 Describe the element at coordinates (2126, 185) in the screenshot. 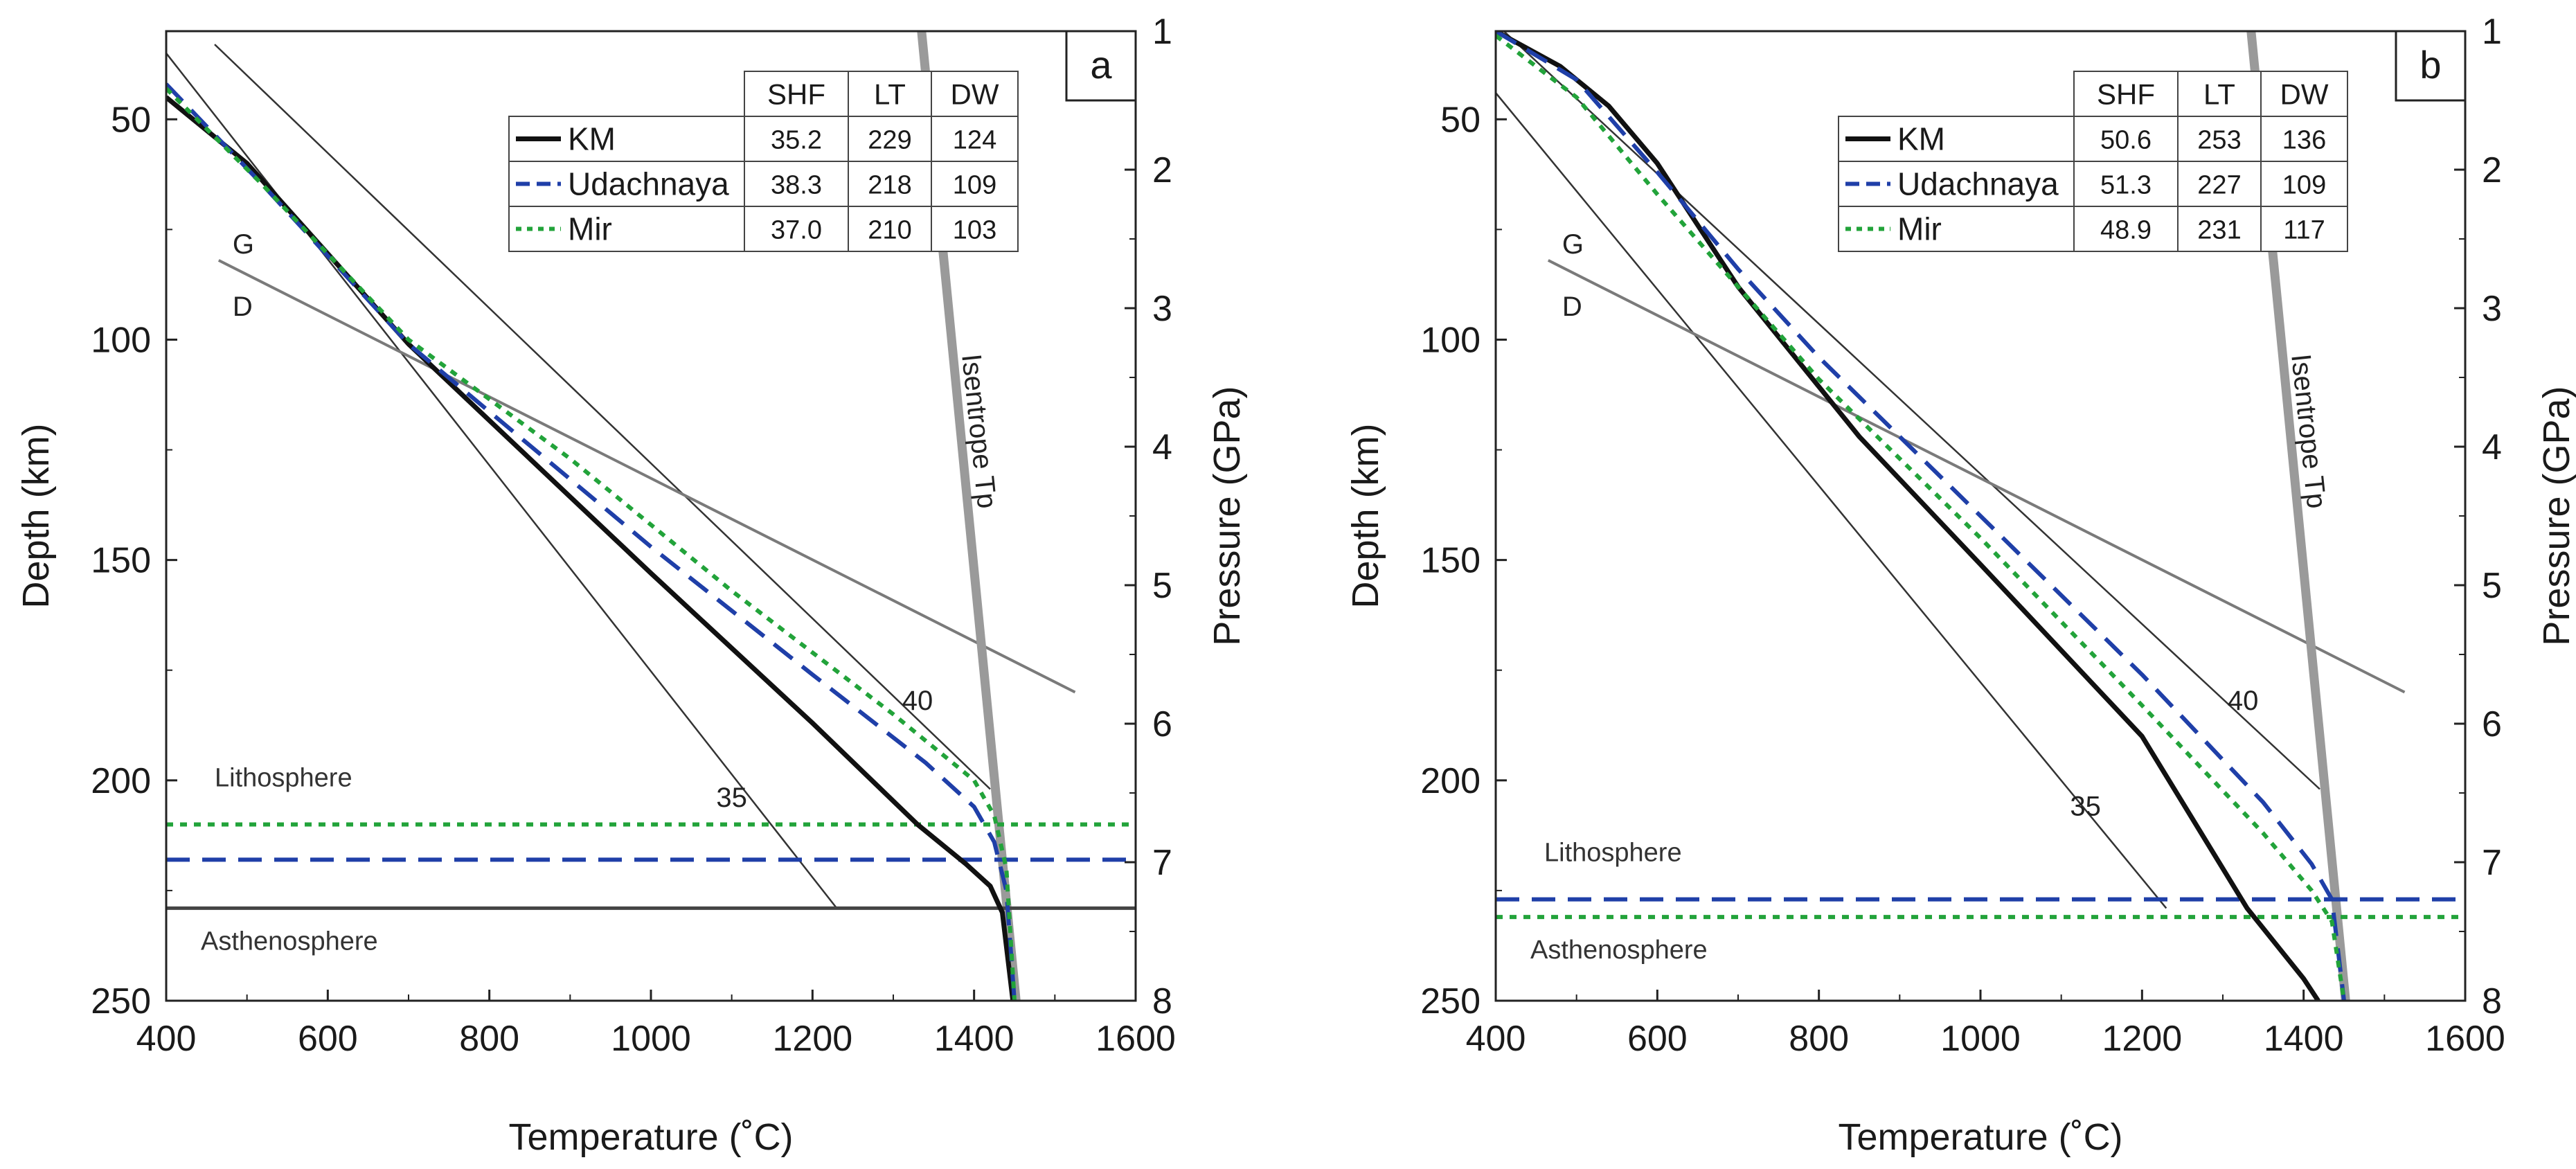

I see `legend-value-shf: 51.3` at that location.